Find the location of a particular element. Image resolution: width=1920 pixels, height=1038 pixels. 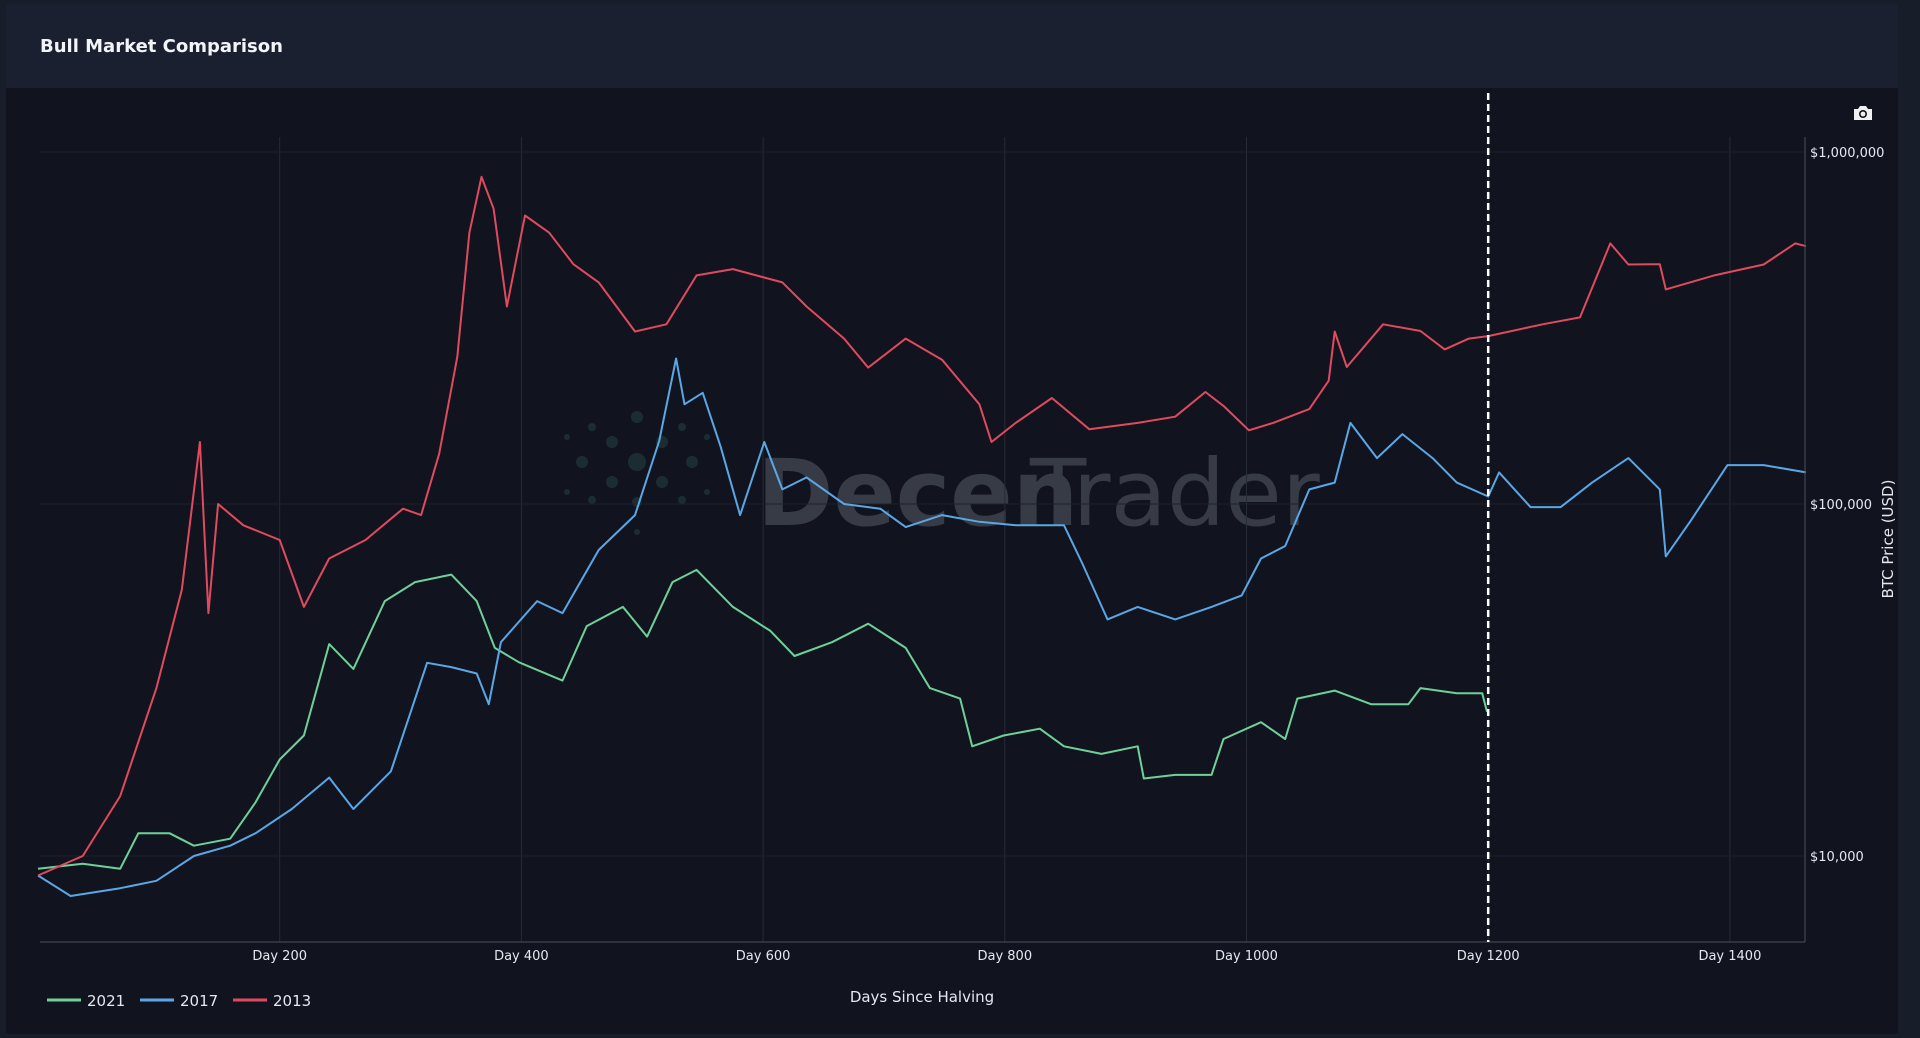

x-tick-label: Day 1400 is located at coordinates (1729, 956).